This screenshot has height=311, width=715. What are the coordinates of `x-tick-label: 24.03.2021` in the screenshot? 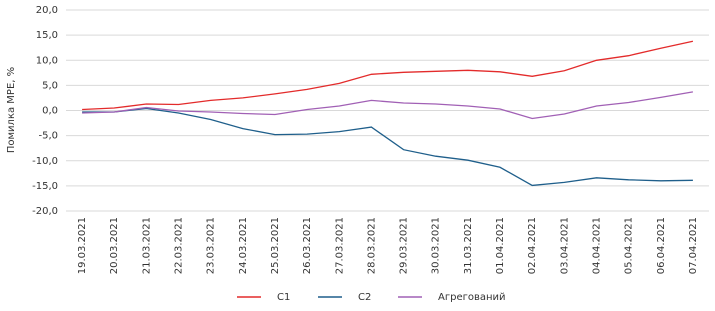 It's located at (243, 245).